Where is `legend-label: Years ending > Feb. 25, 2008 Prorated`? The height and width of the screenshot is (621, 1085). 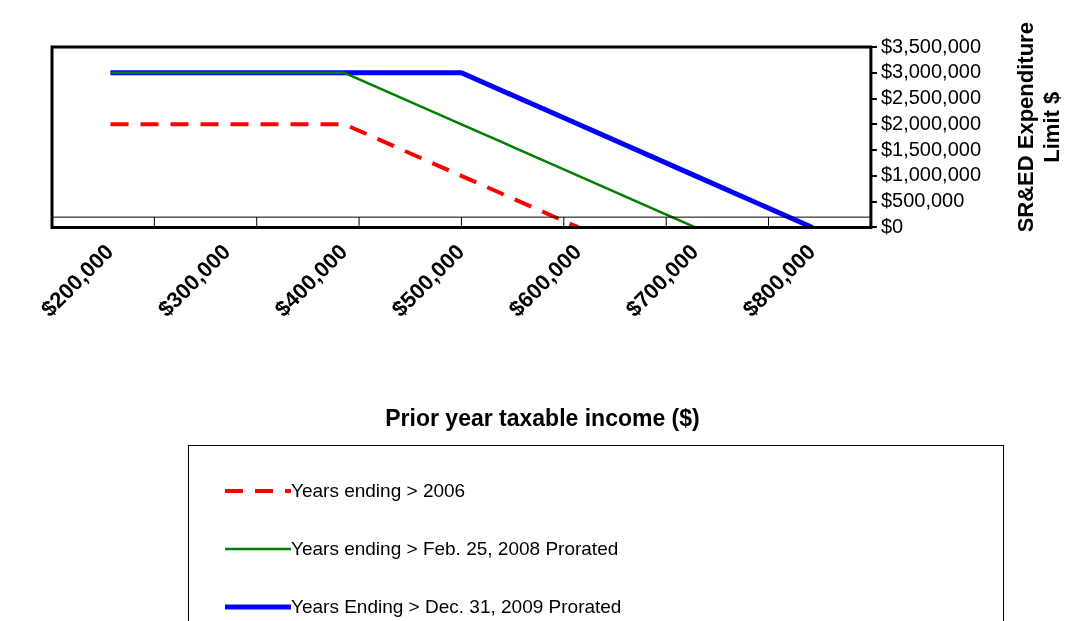 legend-label: Years ending > Feb. 25, 2008 Prorated is located at coordinates (455, 549).